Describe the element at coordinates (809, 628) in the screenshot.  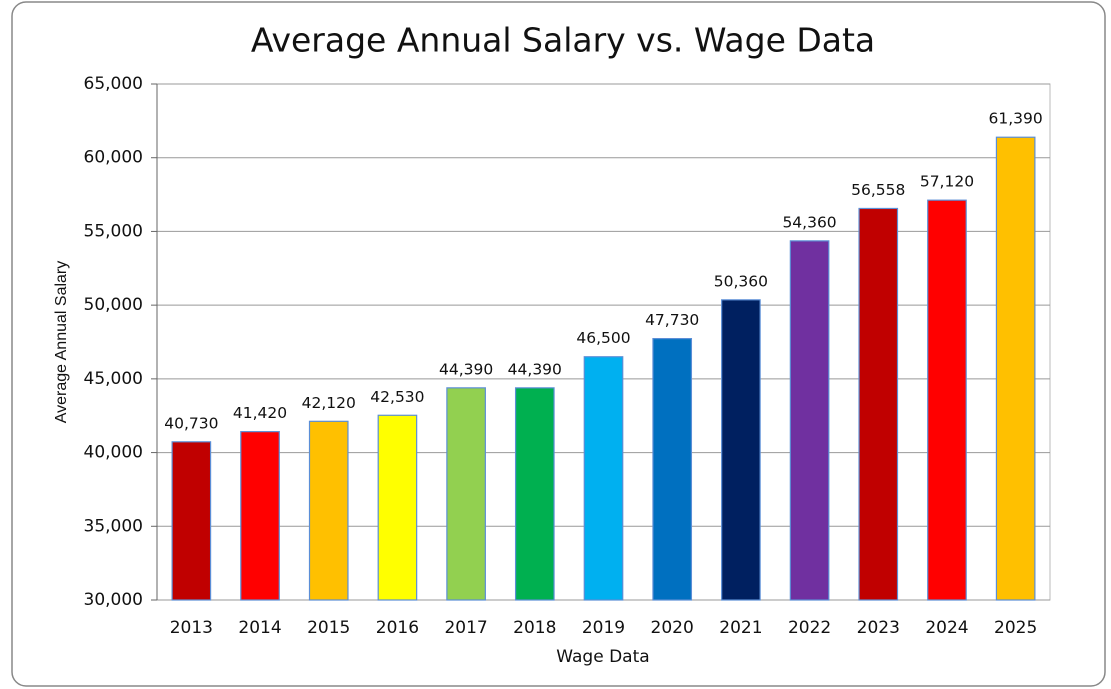
I see `x-tick-label: 2022` at that location.